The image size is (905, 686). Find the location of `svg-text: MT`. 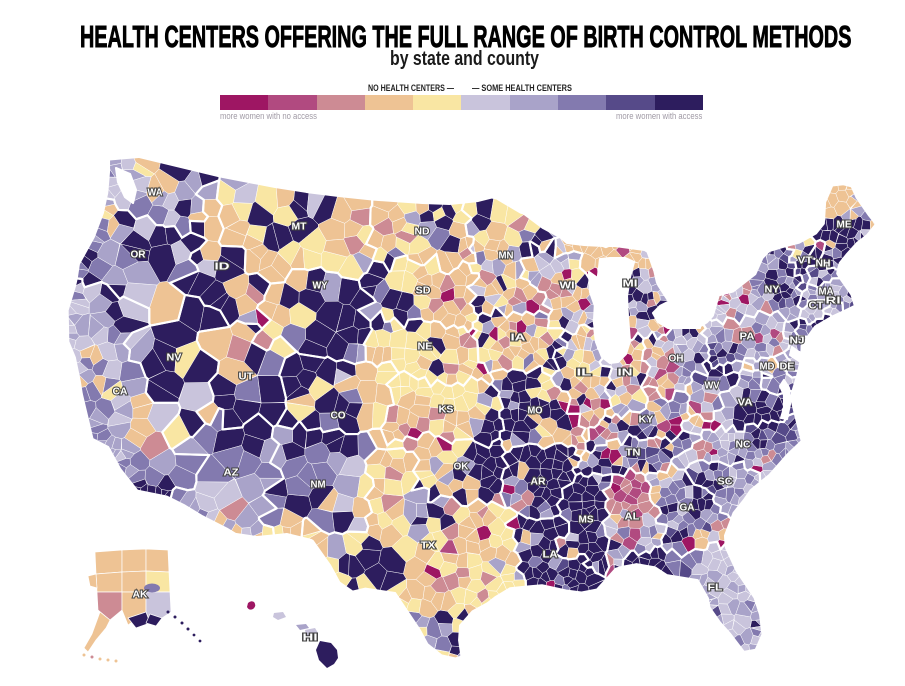

svg-text: MT is located at coordinates (300, 227).